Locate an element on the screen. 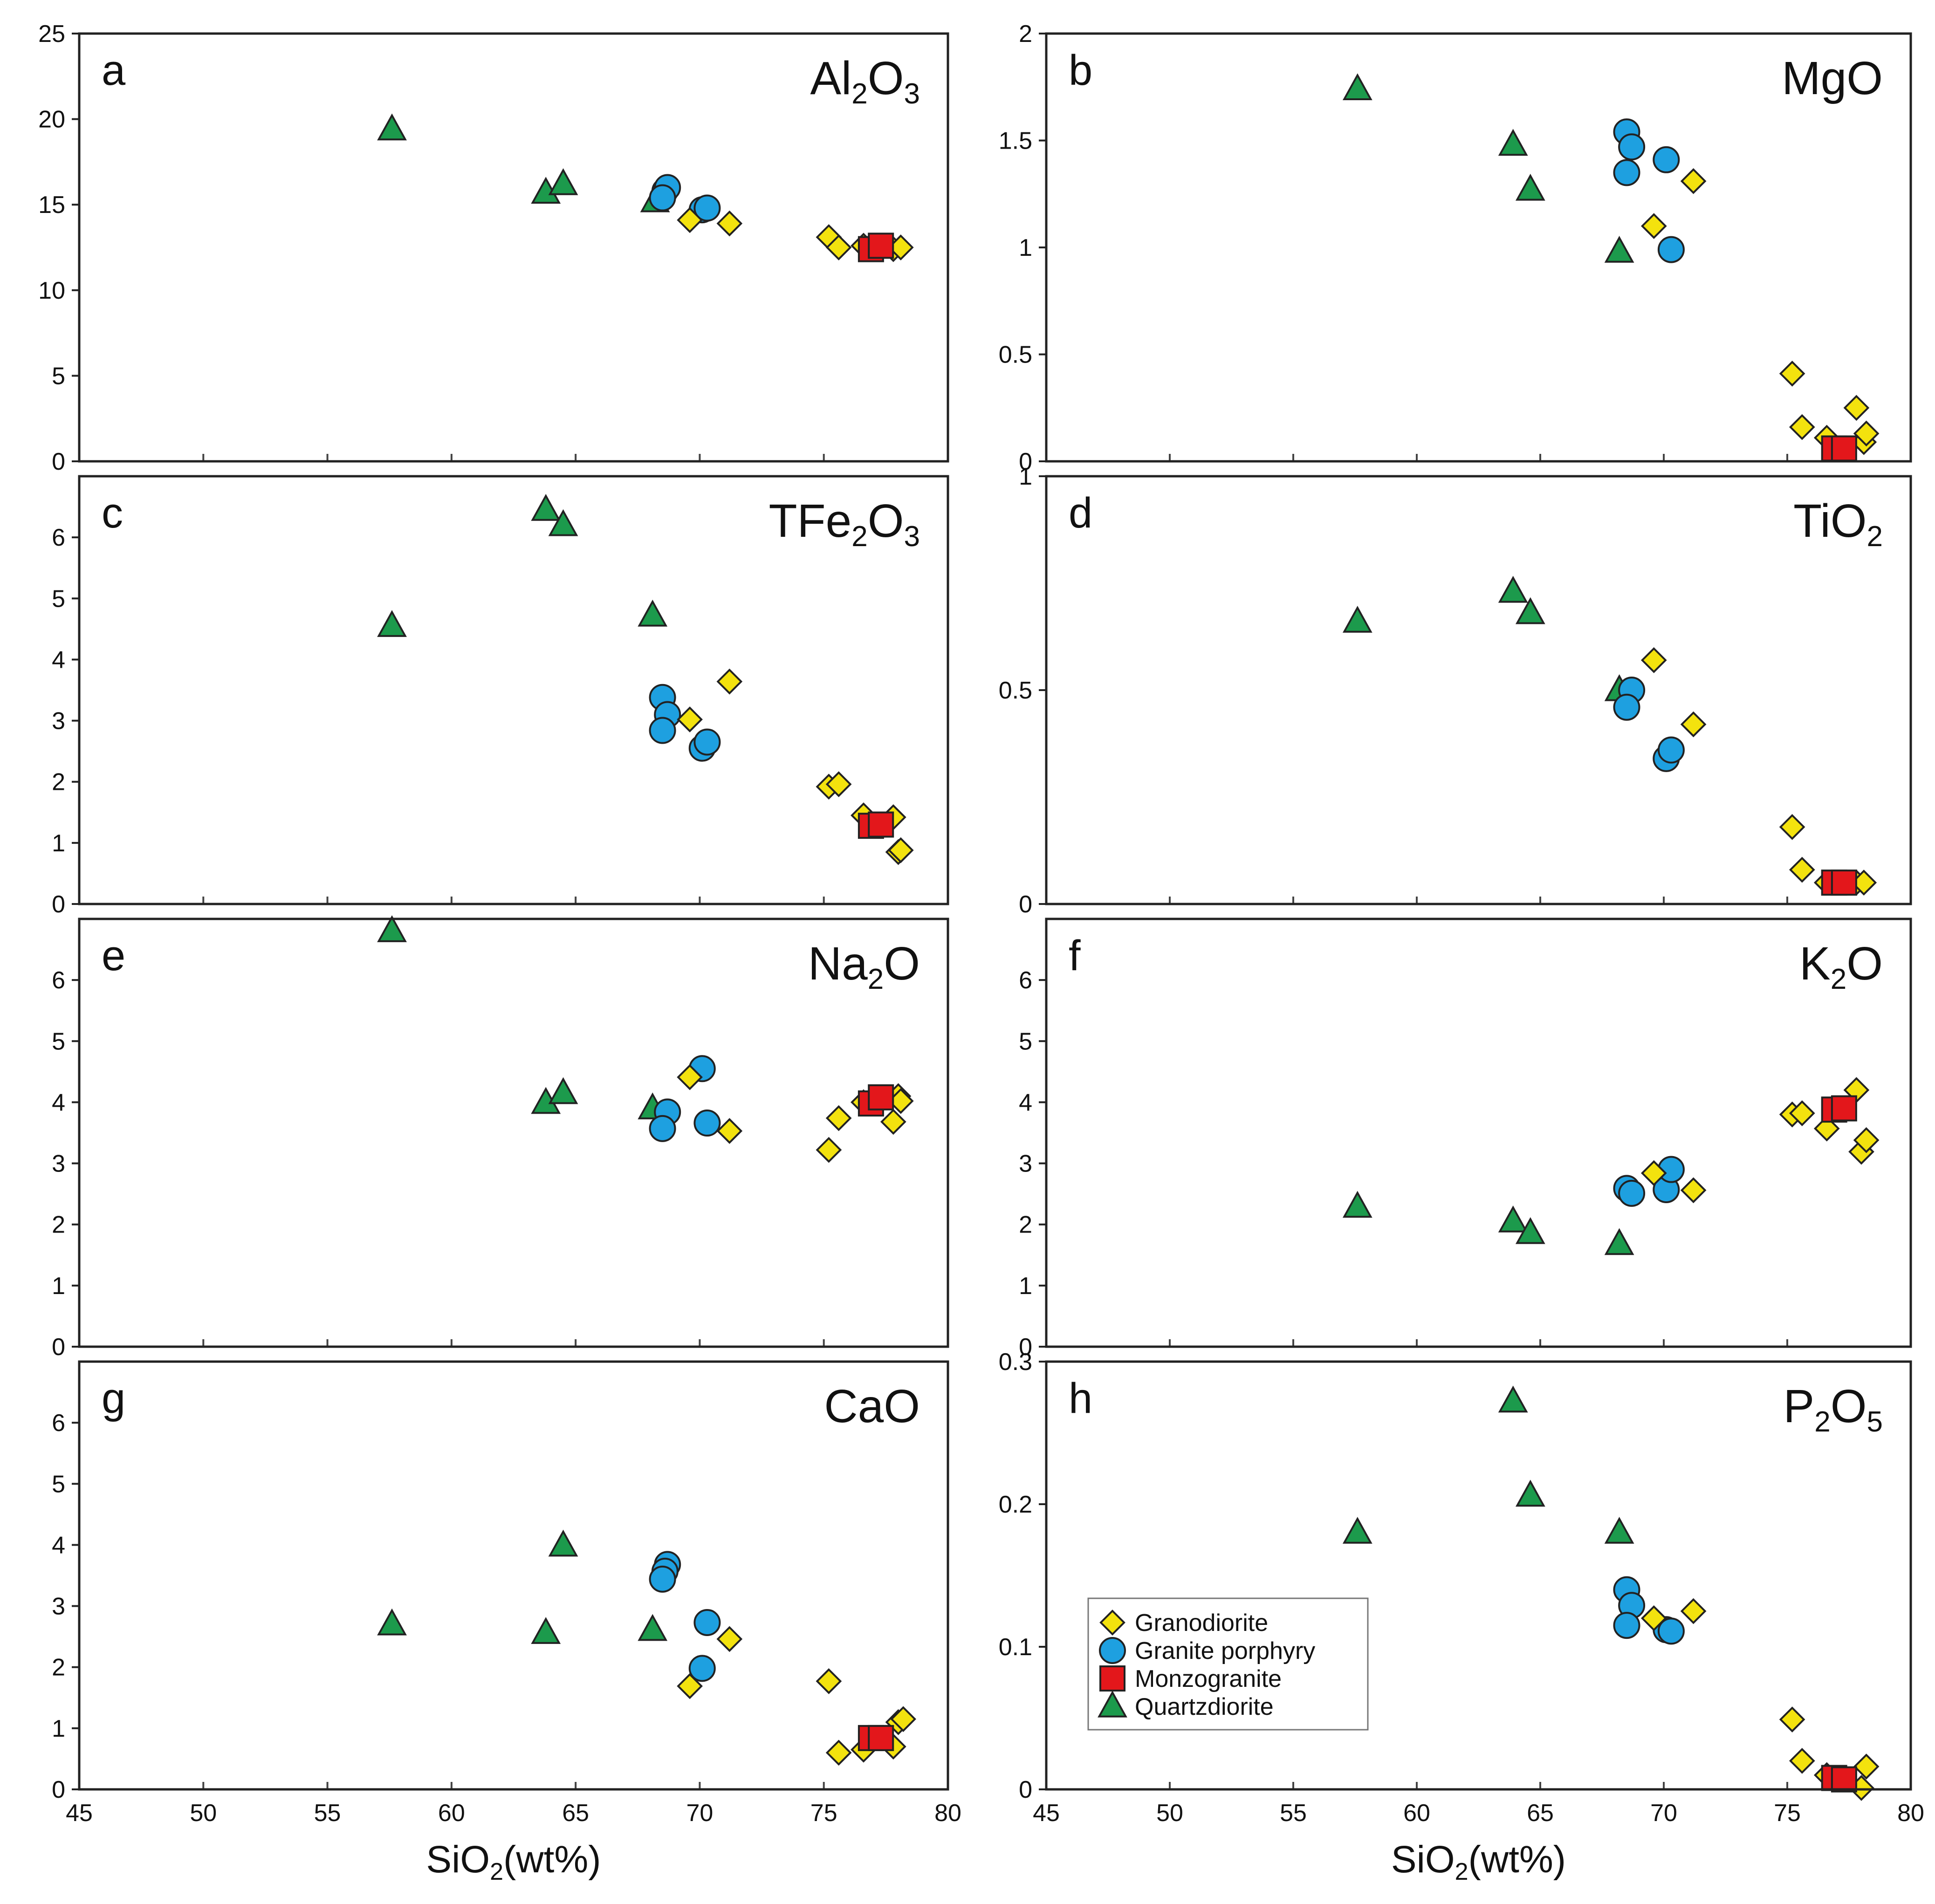  title-text: K is located at coordinates (1815, 964).